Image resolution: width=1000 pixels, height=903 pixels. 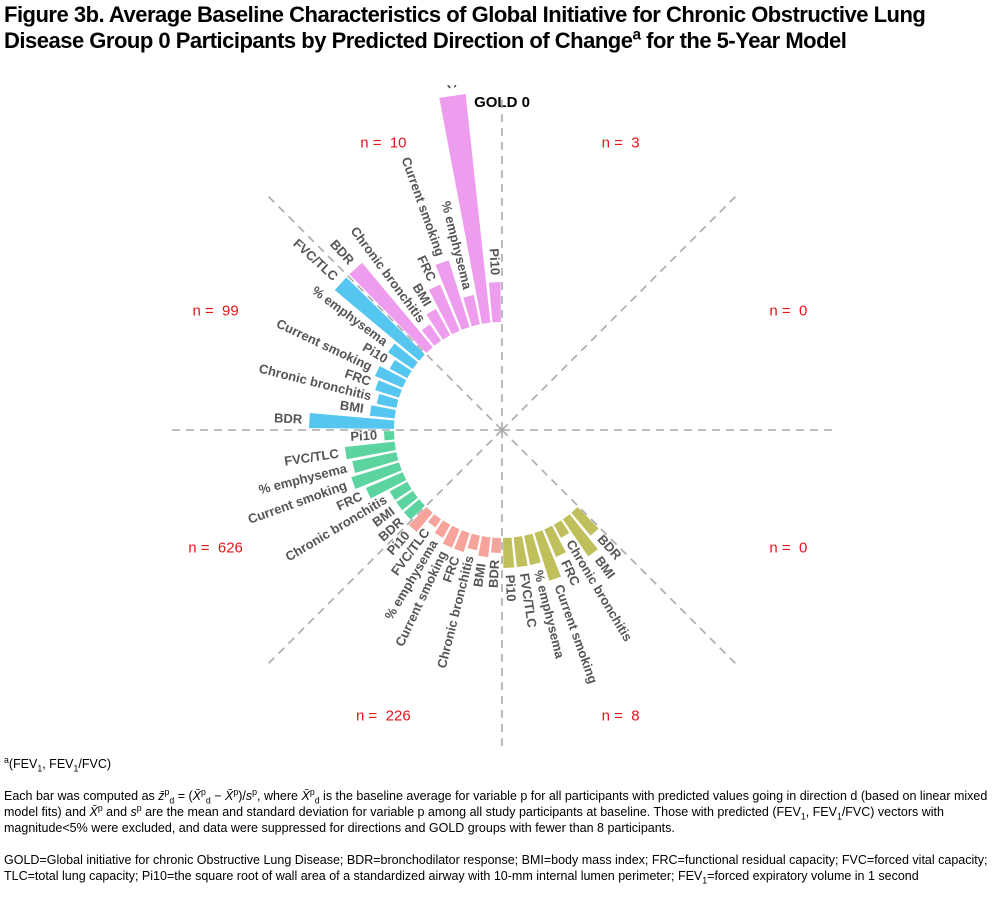 What do you see at coordinates (426, 268) in the screenshot?
I see `bar-label: FRC` at bounding box center [426, 268].